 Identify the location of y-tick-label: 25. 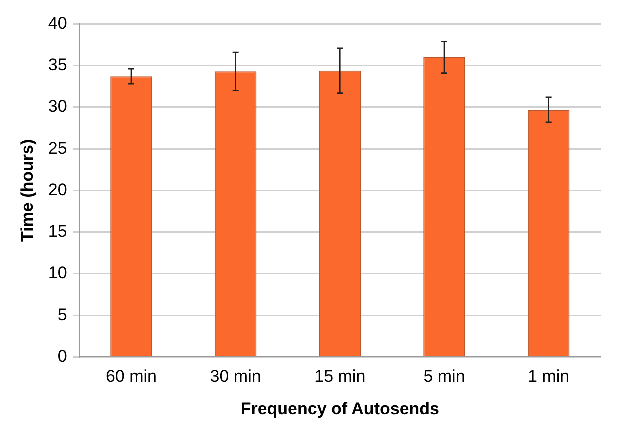
(58, 148).